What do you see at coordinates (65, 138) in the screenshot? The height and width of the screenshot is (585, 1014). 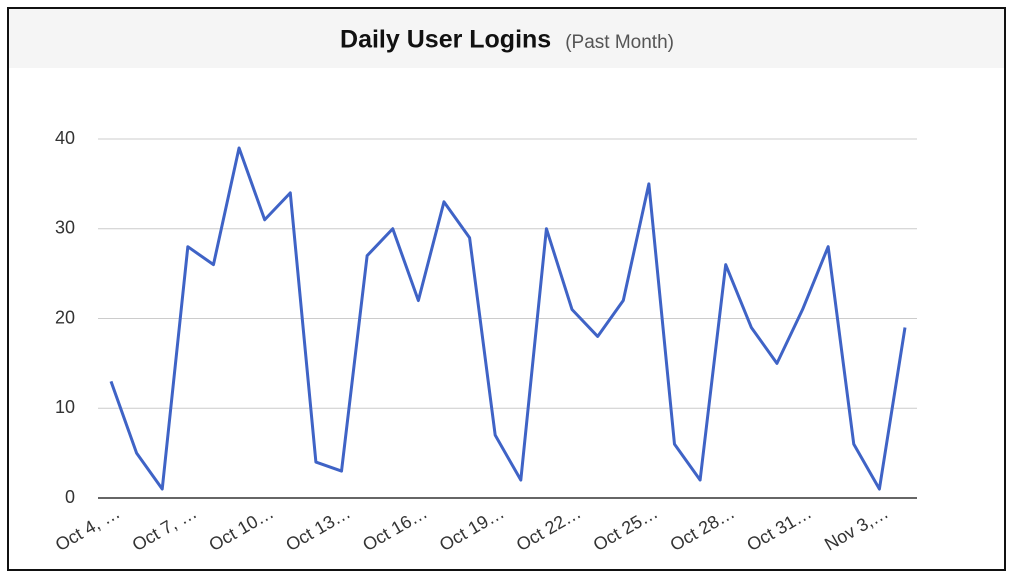 I see `y-tick-label: 40` at bounding box center [65, 138].